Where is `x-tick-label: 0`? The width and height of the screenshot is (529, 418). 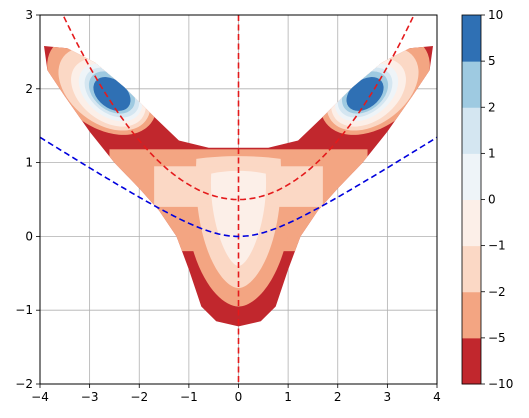
x-tick-label: 0 is located at coordinates (239, 397).